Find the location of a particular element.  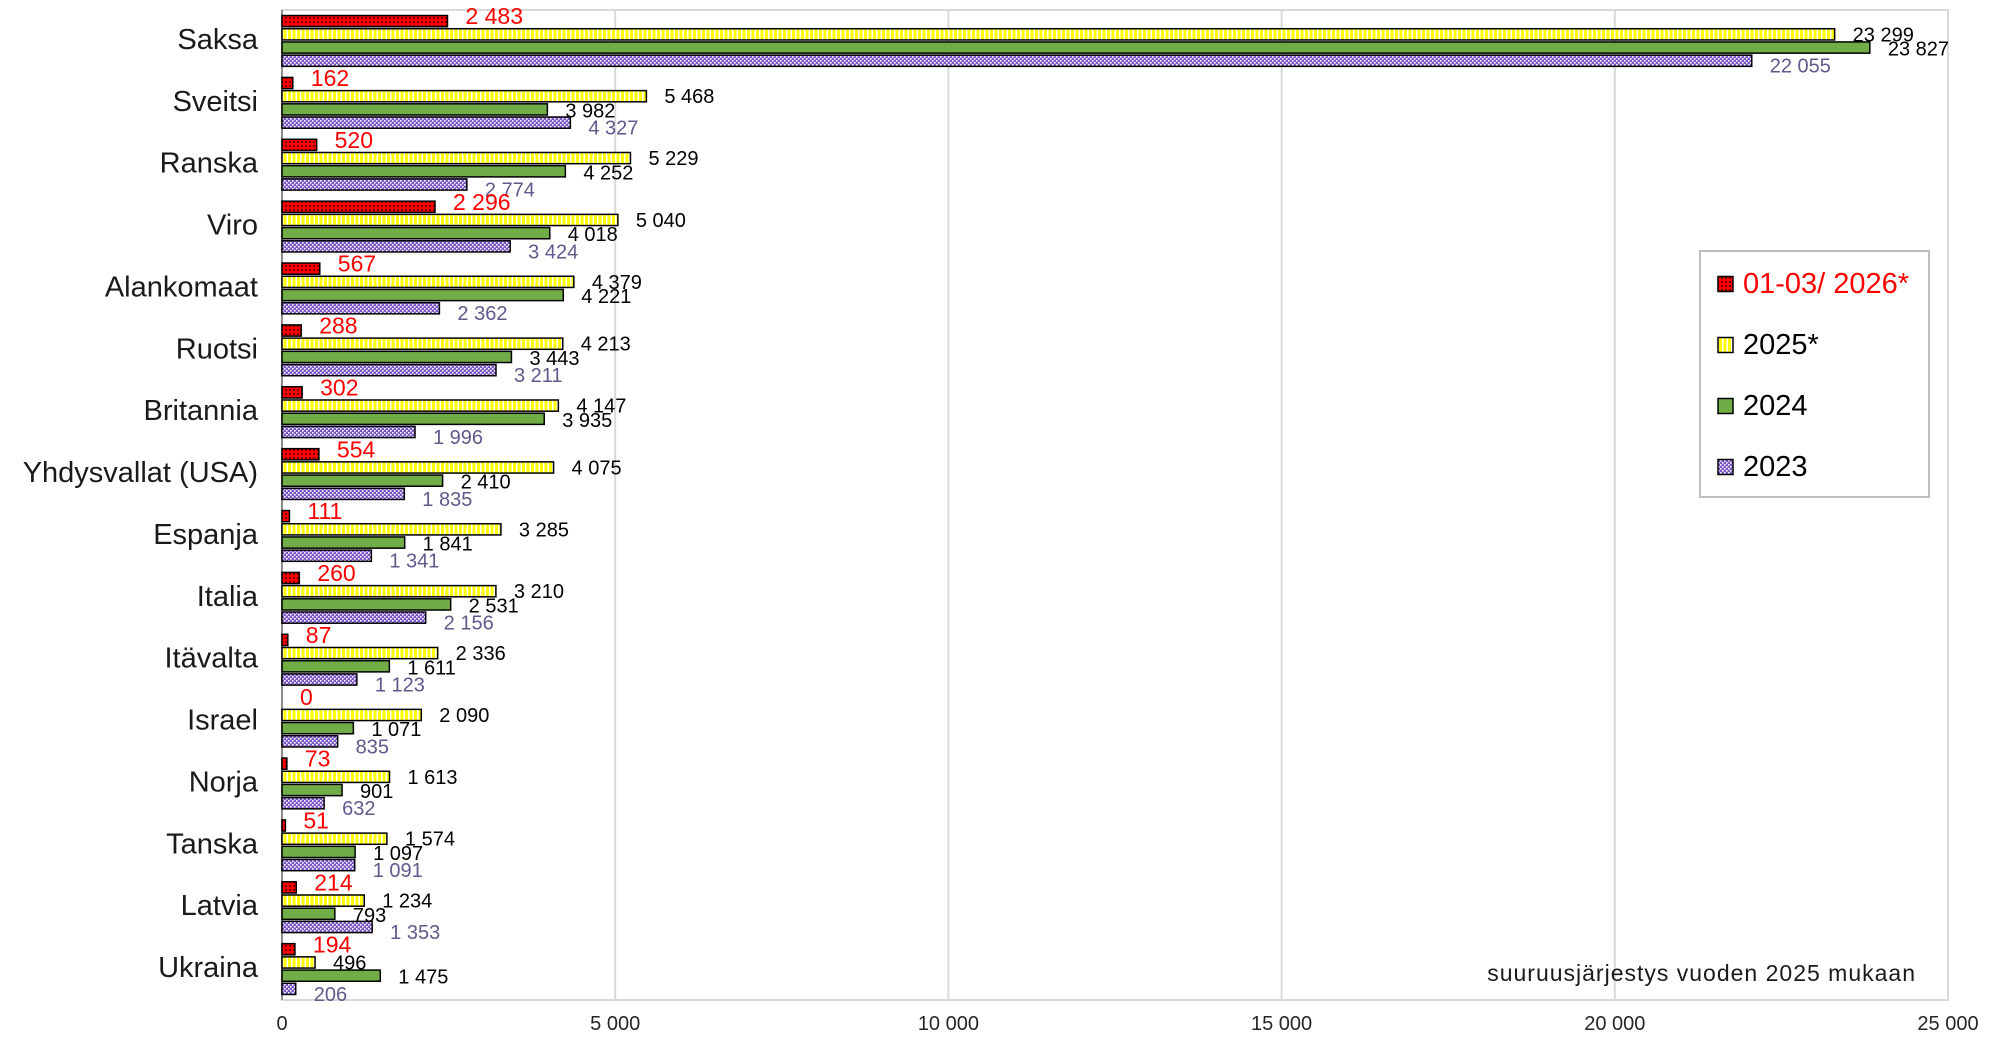

data-label-latvia-2023: 1 353 is located at coordinates (415, 933).